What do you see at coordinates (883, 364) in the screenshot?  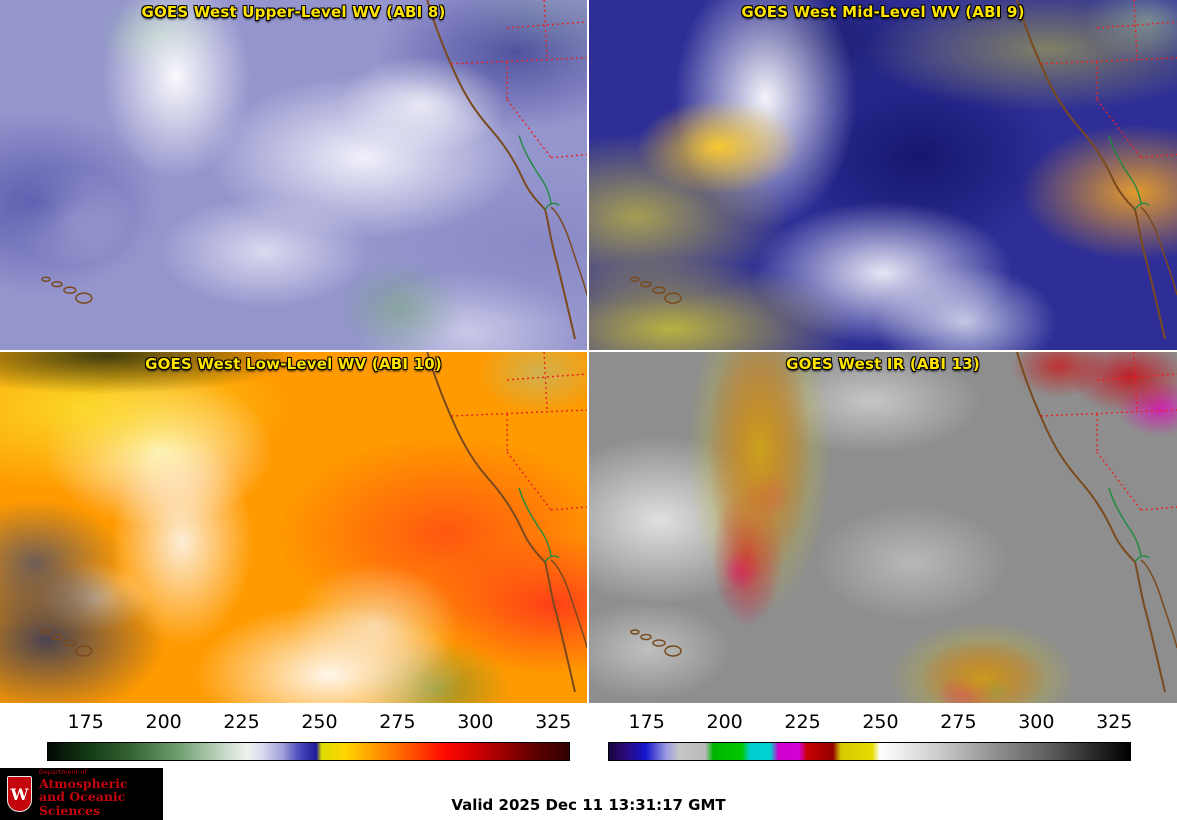 I see `panel-title-abi13: GOES West IR (ABI 13)` at bounding box center [883, 364].